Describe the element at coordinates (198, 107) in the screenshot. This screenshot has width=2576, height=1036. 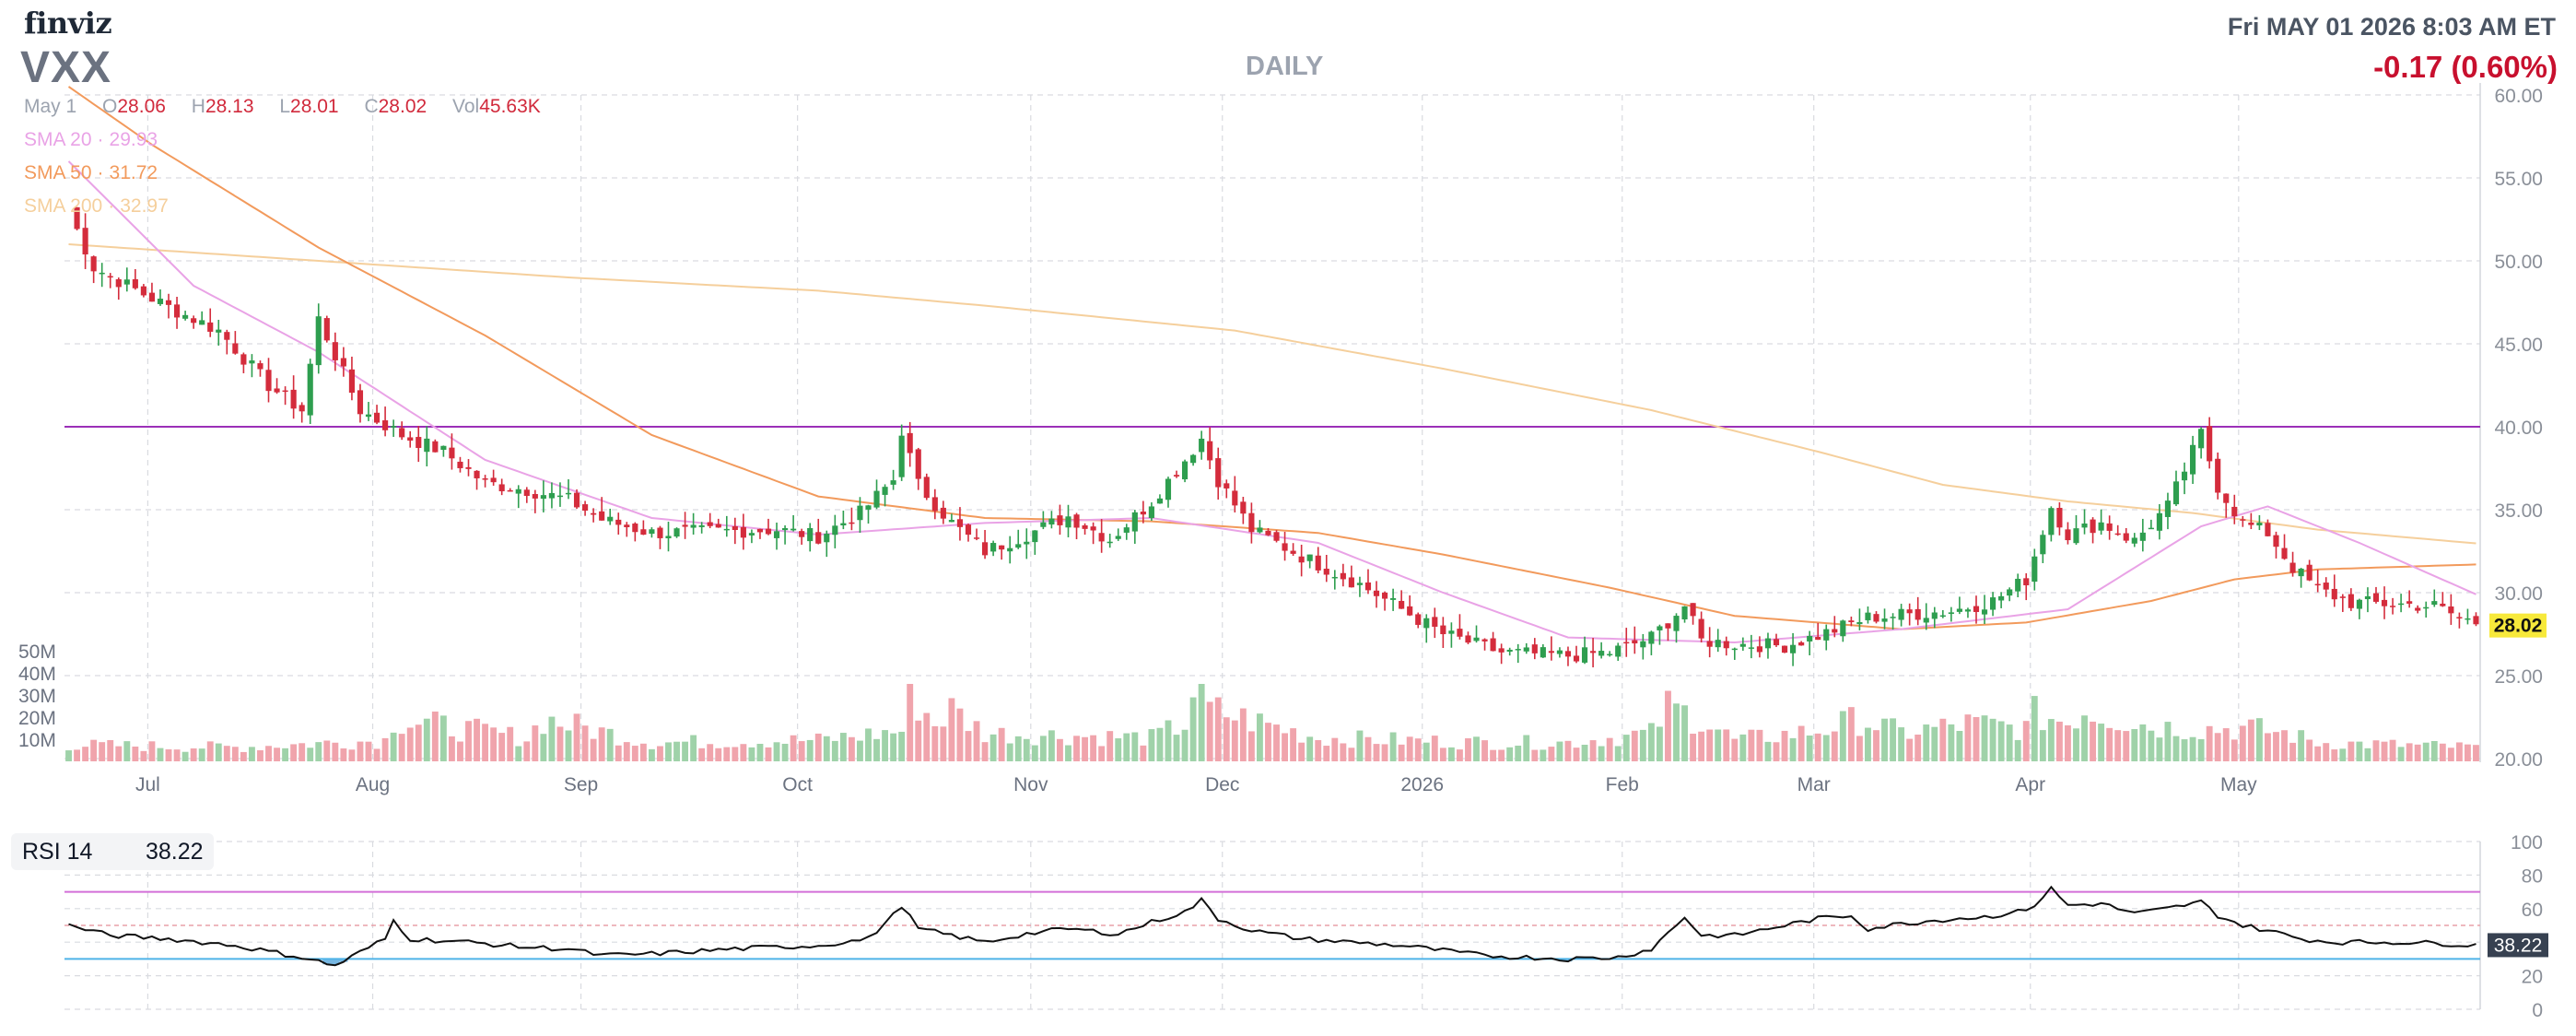
I see `high-label: H` at that location.